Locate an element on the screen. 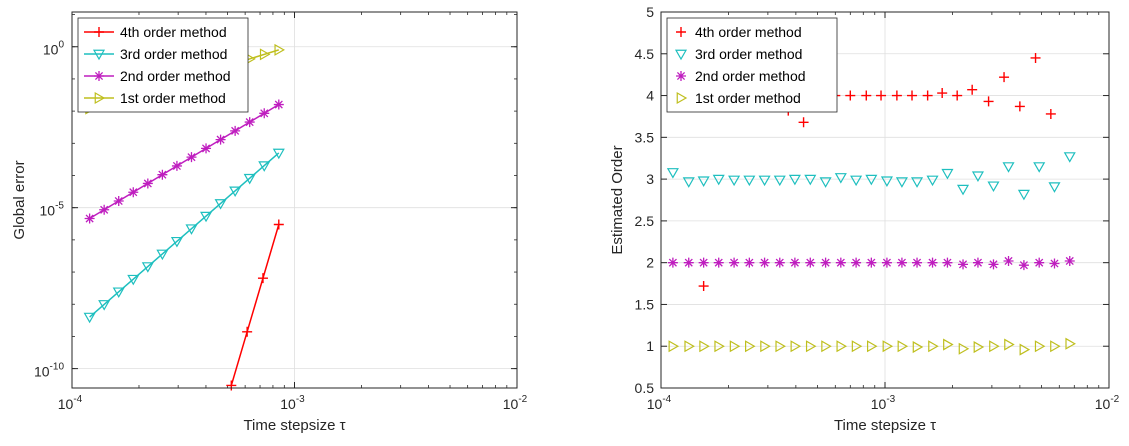 Image resolution: width=1129 pixels, height=446 pixels. y-tick-labels: 0.5 1 1.5 2 2.5 3 3.5 4 4.5 5 is located at coordinates (645, 200).